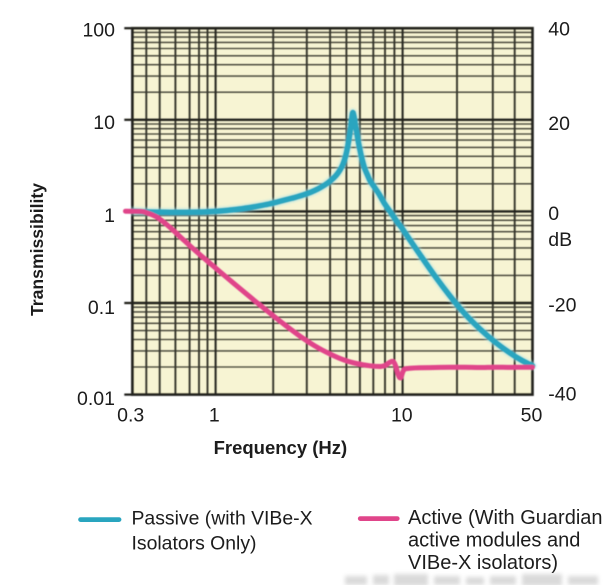  What do you see at coordinates (130, 416) in the screenshot?
I see `svg-text: 0.3` at bounding box center [130, 416].